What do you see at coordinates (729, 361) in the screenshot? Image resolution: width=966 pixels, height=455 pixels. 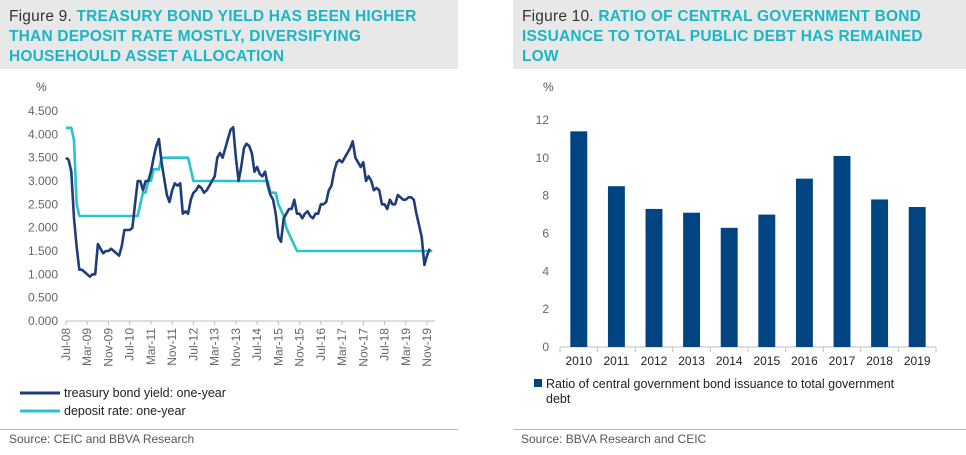 I see `x-tick-label: 2014` at bounding box center [729, 361].